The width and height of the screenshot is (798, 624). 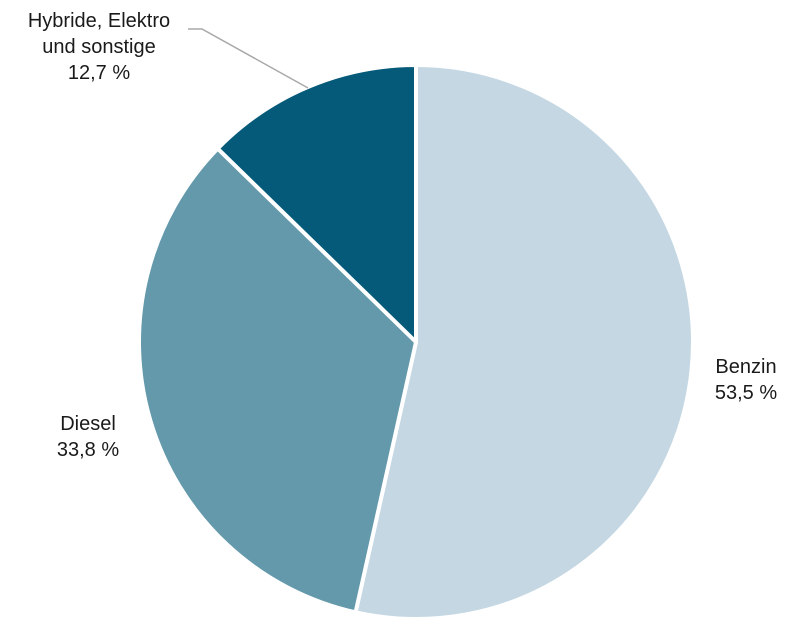 I want to click on label-hybride-line2: und sonstige, so click(x=99, y=47).